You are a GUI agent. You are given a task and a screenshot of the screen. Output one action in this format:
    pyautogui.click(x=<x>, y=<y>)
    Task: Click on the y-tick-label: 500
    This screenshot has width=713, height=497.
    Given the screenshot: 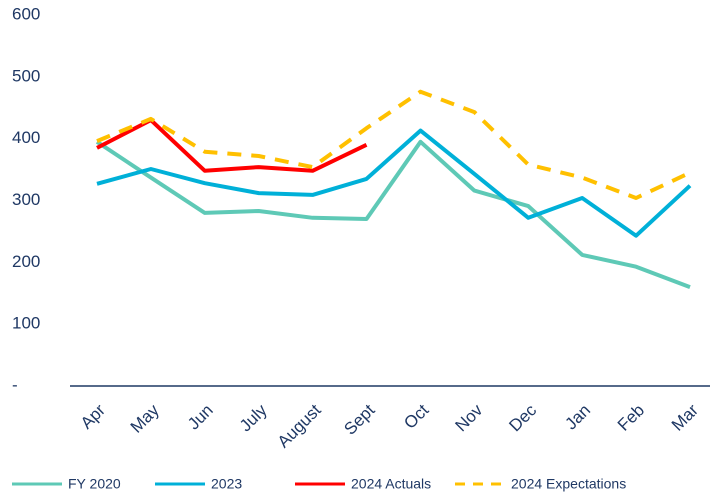 What is the action you would take?
    pyautogui.click(x=26, y=75)
    